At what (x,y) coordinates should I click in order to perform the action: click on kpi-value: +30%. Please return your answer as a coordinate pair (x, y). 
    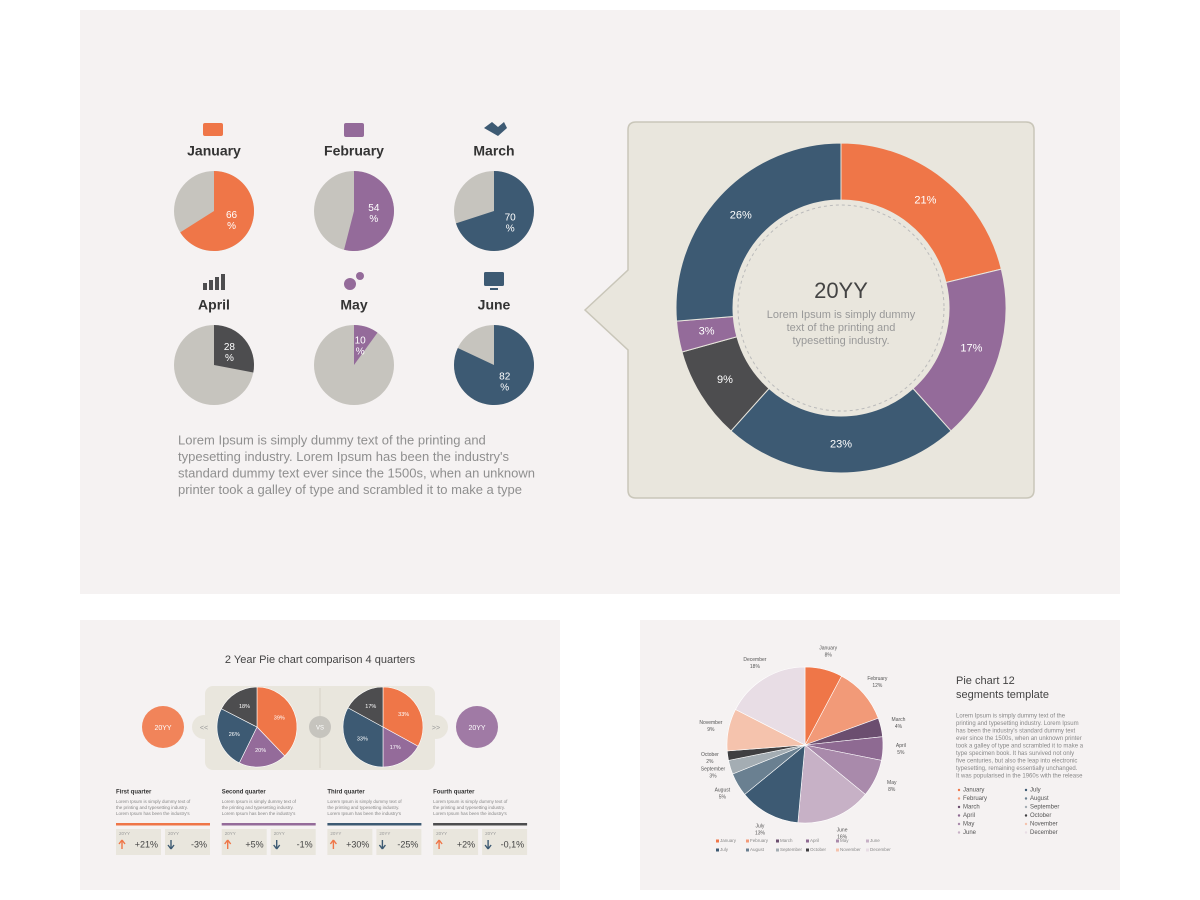
    Looking at the image, I should click on (357, 844).